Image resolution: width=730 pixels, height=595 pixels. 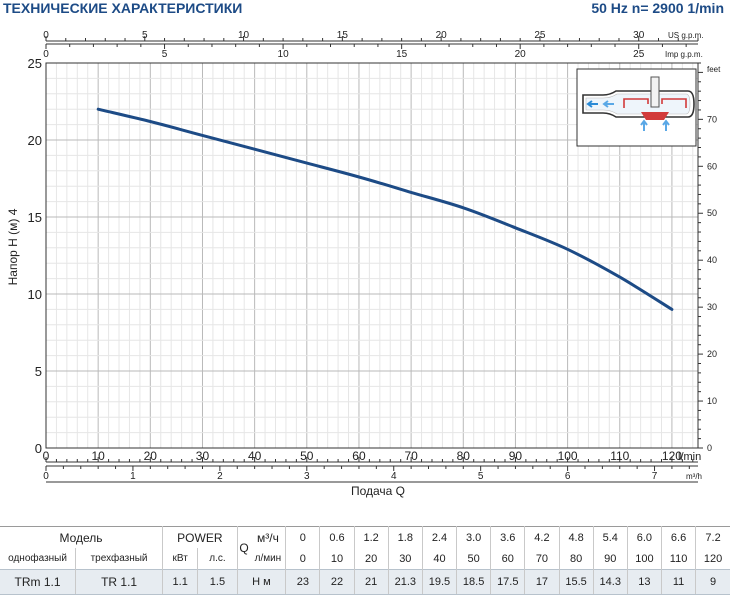 I want to click on q-lmin-cell: 120, so click(x=713, y=558).